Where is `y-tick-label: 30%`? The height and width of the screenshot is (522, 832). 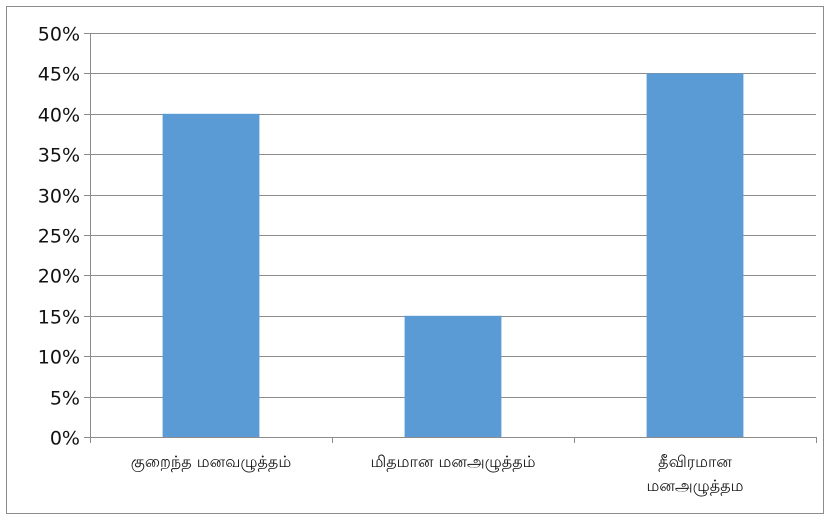
y-tick-label: 30% is located at coordinates (59, 197).